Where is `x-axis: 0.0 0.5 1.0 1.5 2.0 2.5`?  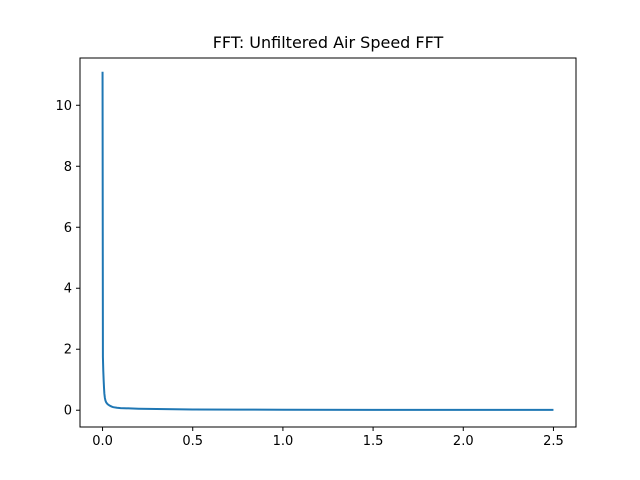
x-axis: 0.0 0.5 1.0 1.5 2.0 2.5 is located at coordinates (328, 438).